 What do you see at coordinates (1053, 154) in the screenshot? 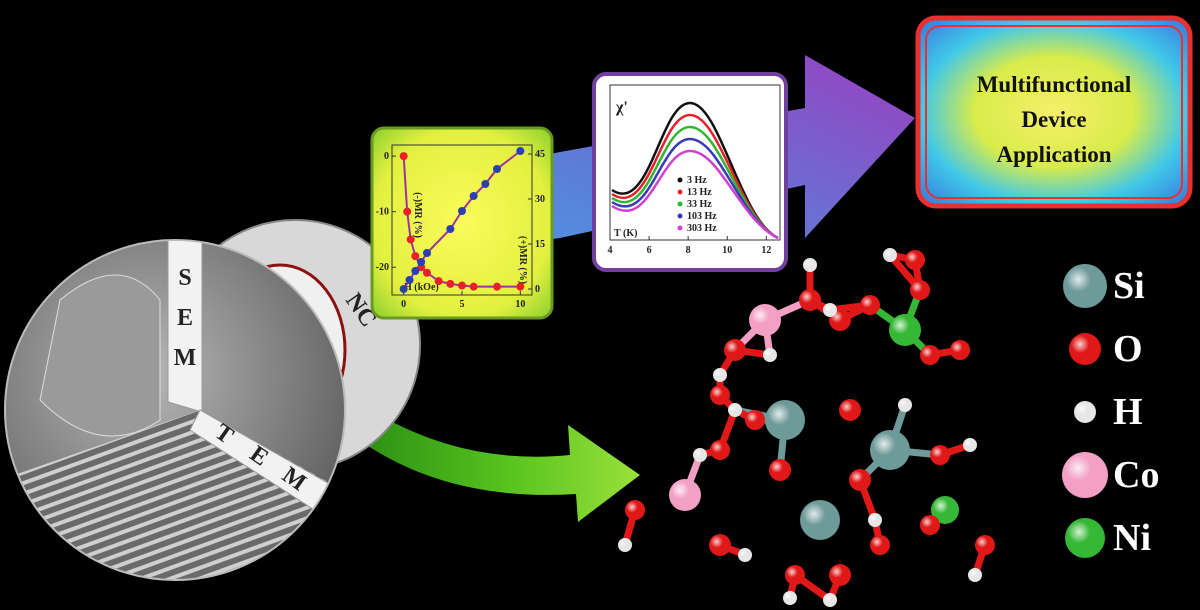
I see `device-line: Application` at bounding box center [1053, 154].